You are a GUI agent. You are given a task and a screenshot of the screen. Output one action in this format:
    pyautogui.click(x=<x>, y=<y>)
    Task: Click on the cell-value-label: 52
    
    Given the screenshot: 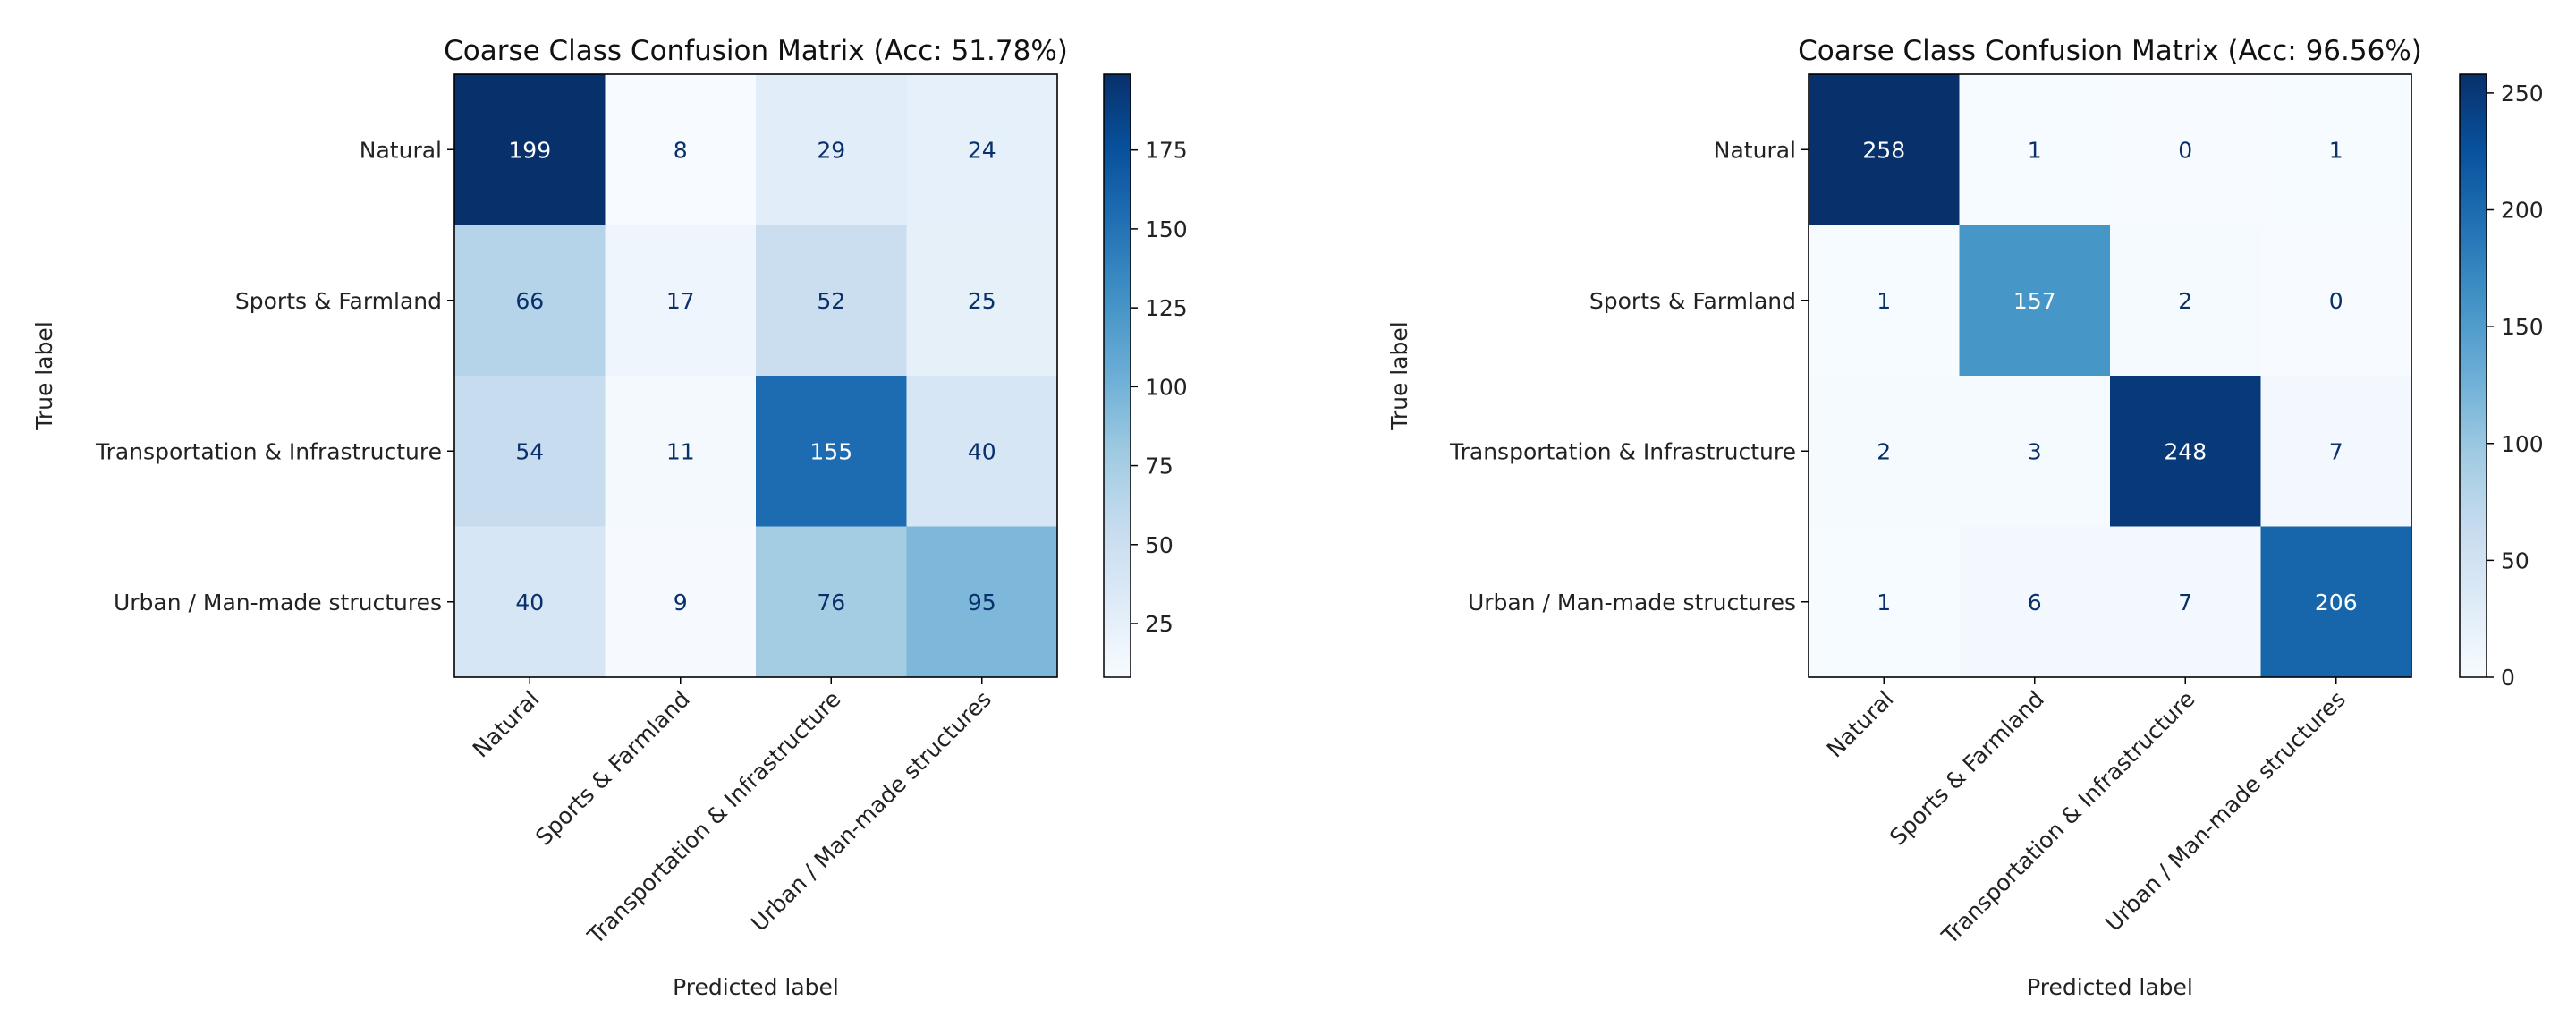 What is the action you would take?
    pyautogui.click(x=831, y=301)
    